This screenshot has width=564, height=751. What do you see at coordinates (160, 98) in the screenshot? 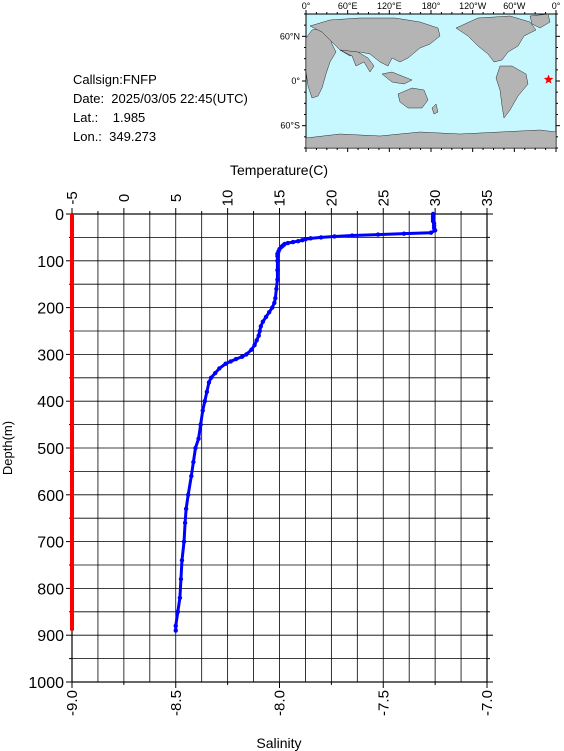
I see `date-label: Date: 2025/03/05 22:45(UTC)` at bounding box center [160, 98].